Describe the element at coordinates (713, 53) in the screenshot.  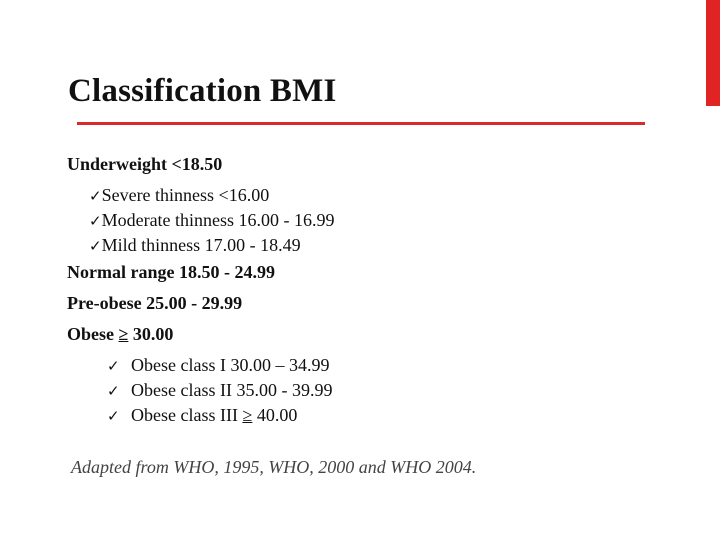
I see `accent-bar` at that location.